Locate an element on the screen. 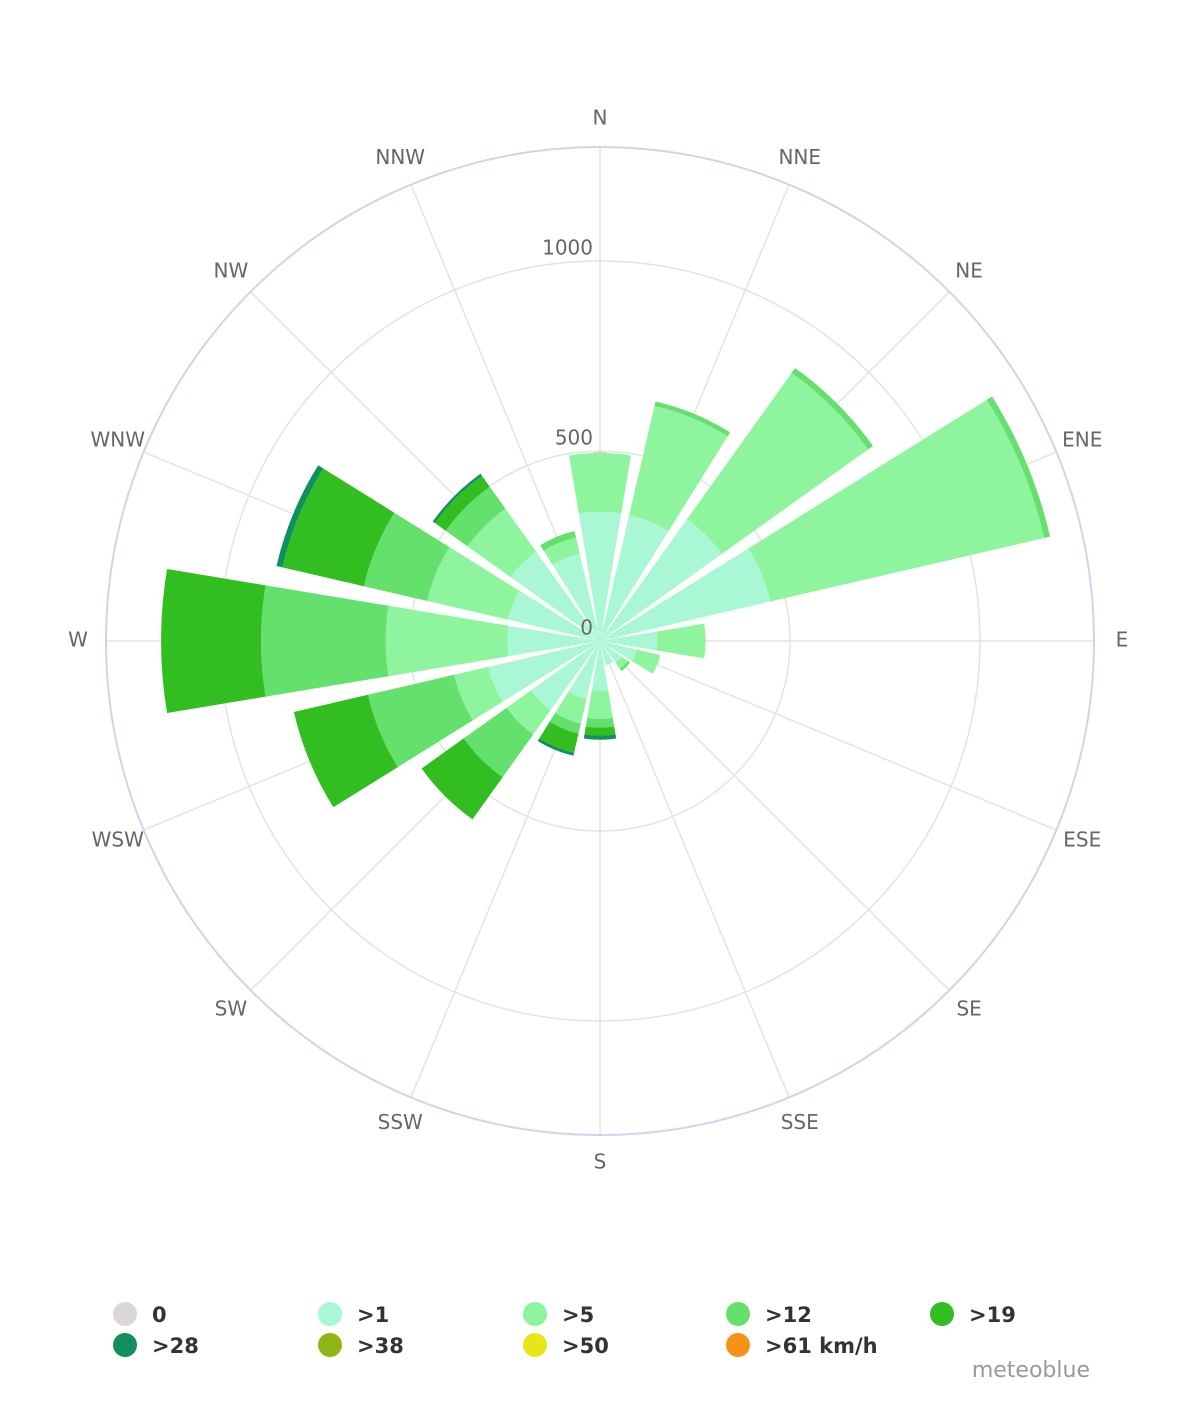 The height and width of the screenshot is (1404, 1200). direction-label: ENE is located at coordinates (1082, 440).